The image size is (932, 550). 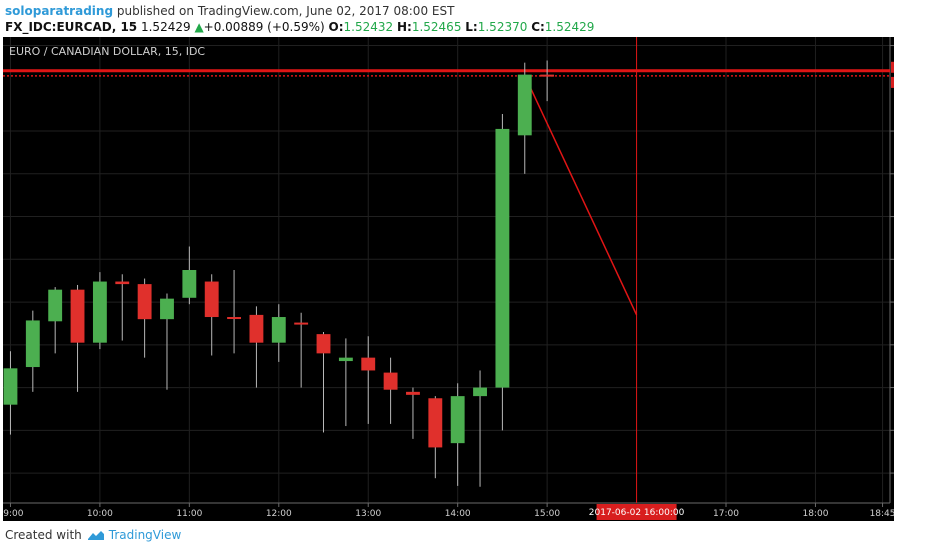 What do you see at coordinates (882, 514) in the screenshot?
I see `x-tick-label-9: 18:45` at bounding box center [882, 514].